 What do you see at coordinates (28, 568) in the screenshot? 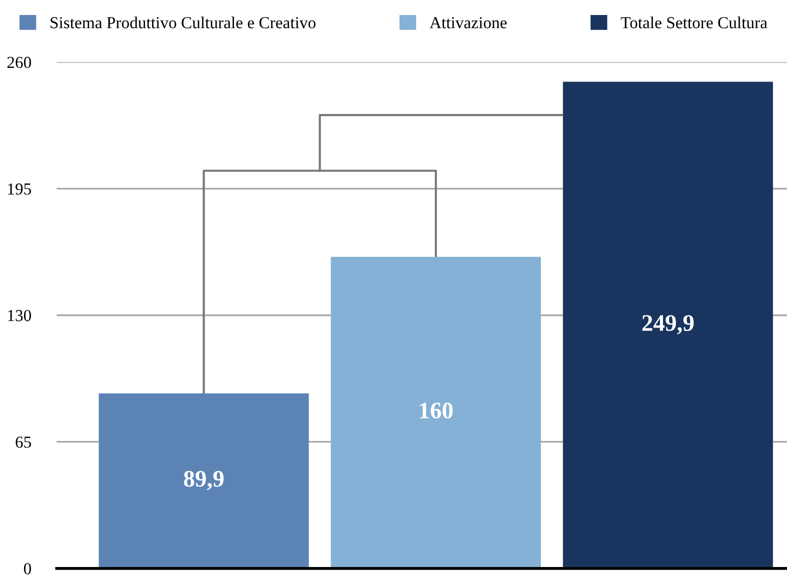
I see `y-tick-label: 0` at bounding box center [28, 568].